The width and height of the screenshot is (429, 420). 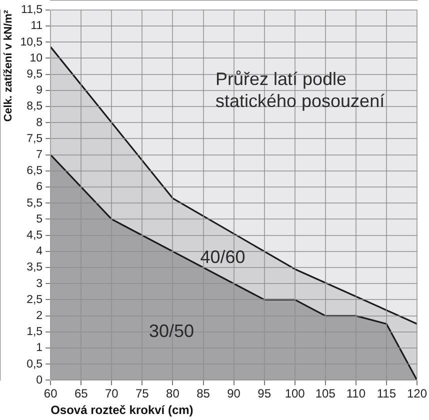 What do you see at coordinates (223, 256) in the screenshot?
I see `series-label: 40/60` at bounding box center [223, 256].